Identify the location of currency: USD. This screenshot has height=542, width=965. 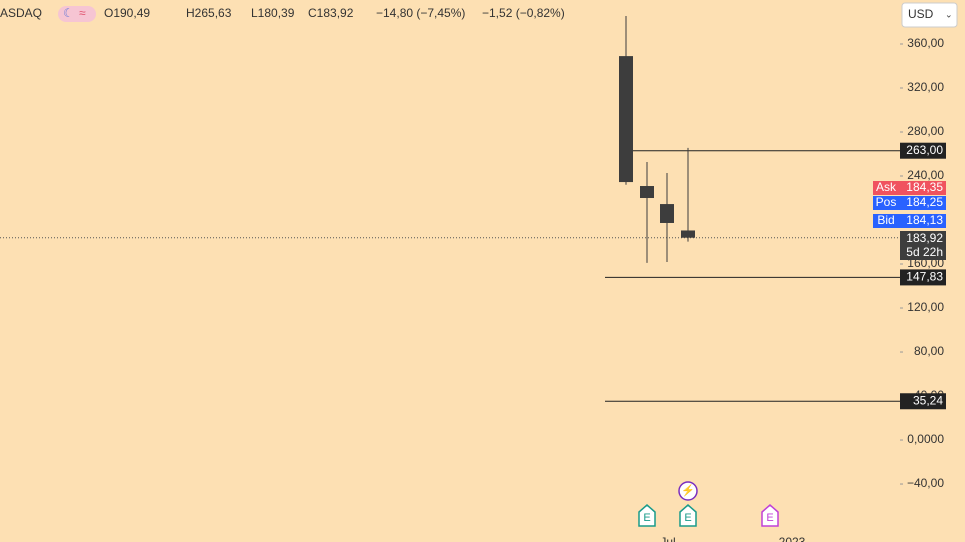
(921, 14).